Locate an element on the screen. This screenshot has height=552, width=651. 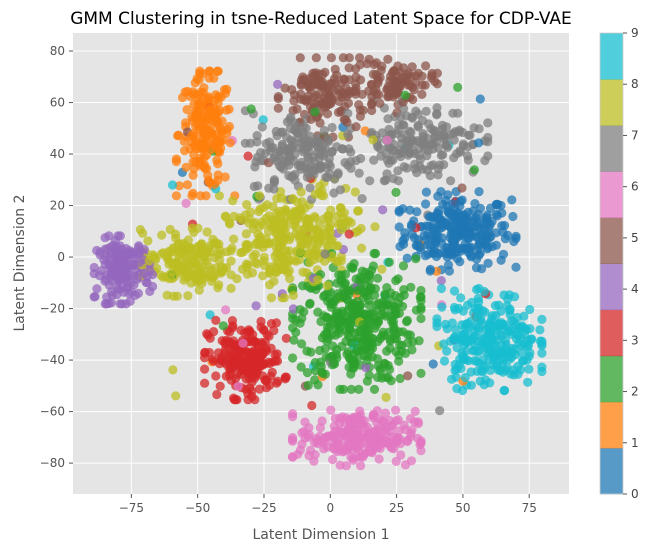
x-tick-label: −50 is located at coordinates (197, 508).